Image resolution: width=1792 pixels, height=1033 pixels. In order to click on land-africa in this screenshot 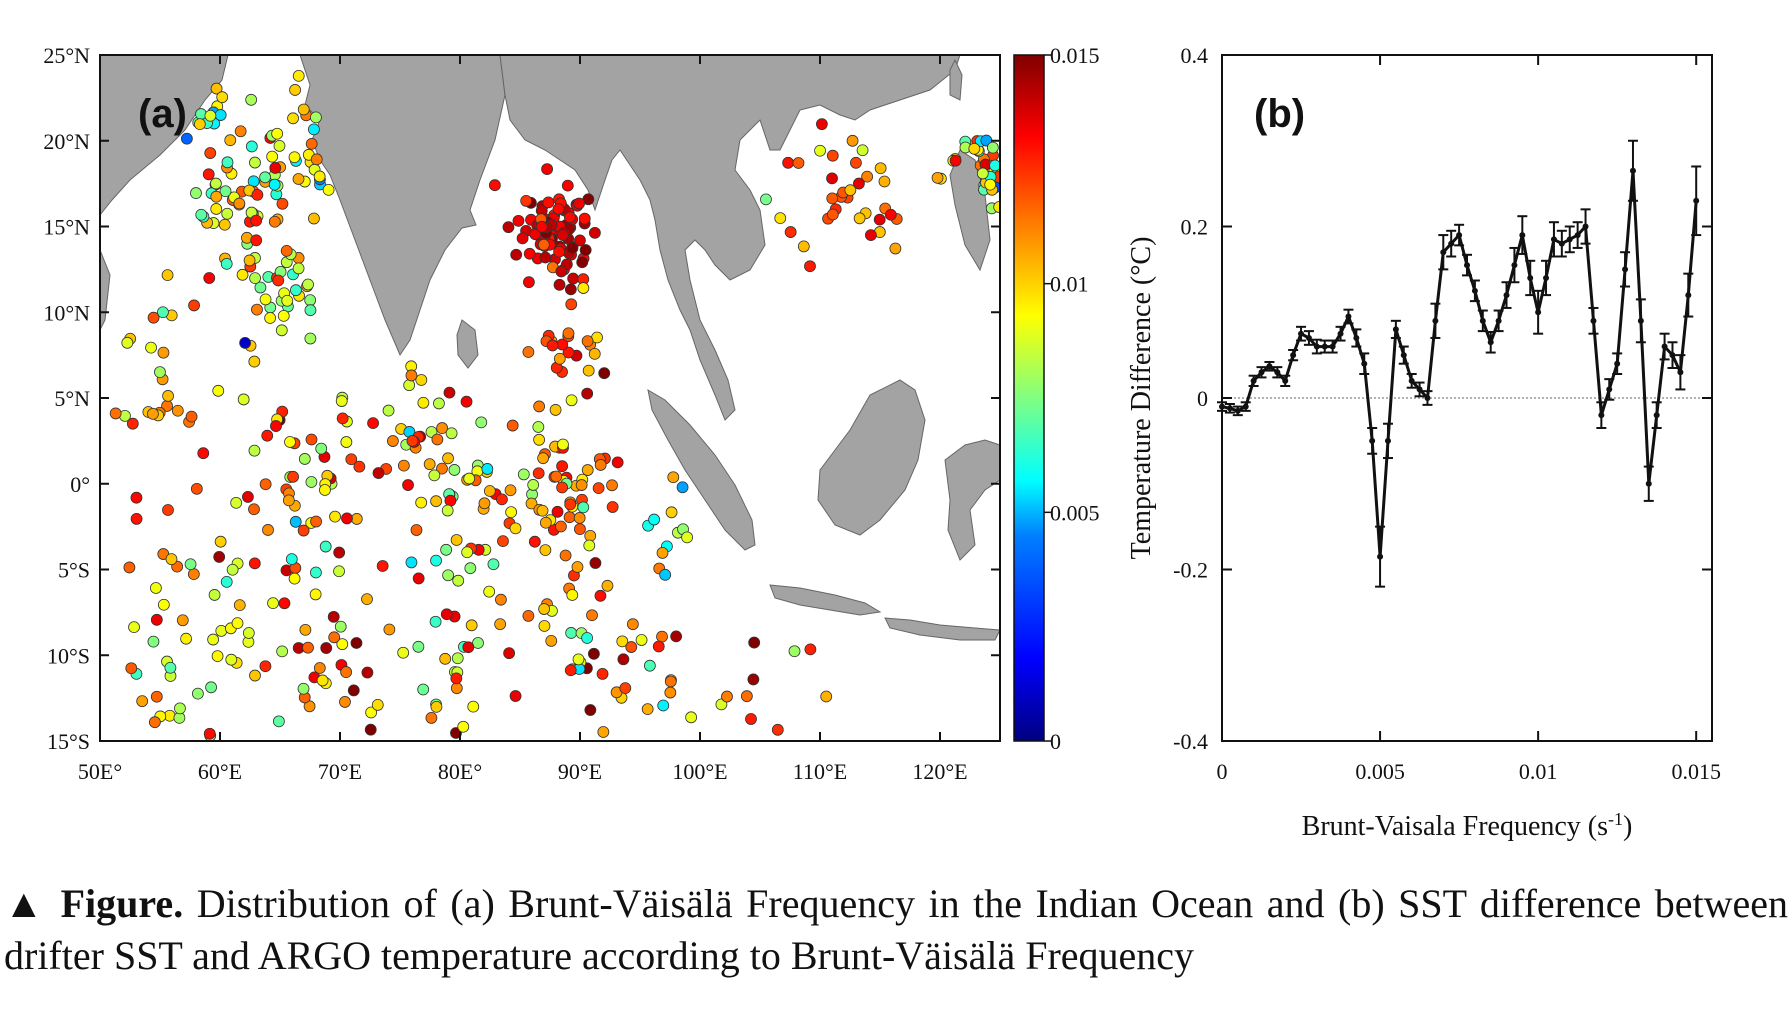, I will do `click(105, 290)`.